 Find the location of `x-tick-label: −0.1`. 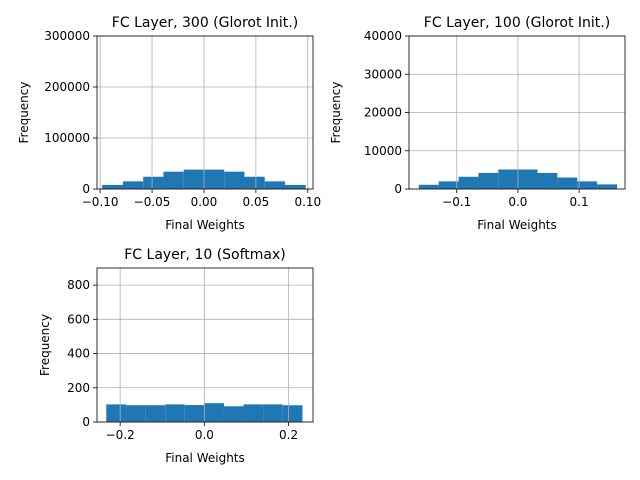

x-tick-label: −0.1 is located at coordinates (456, 202).